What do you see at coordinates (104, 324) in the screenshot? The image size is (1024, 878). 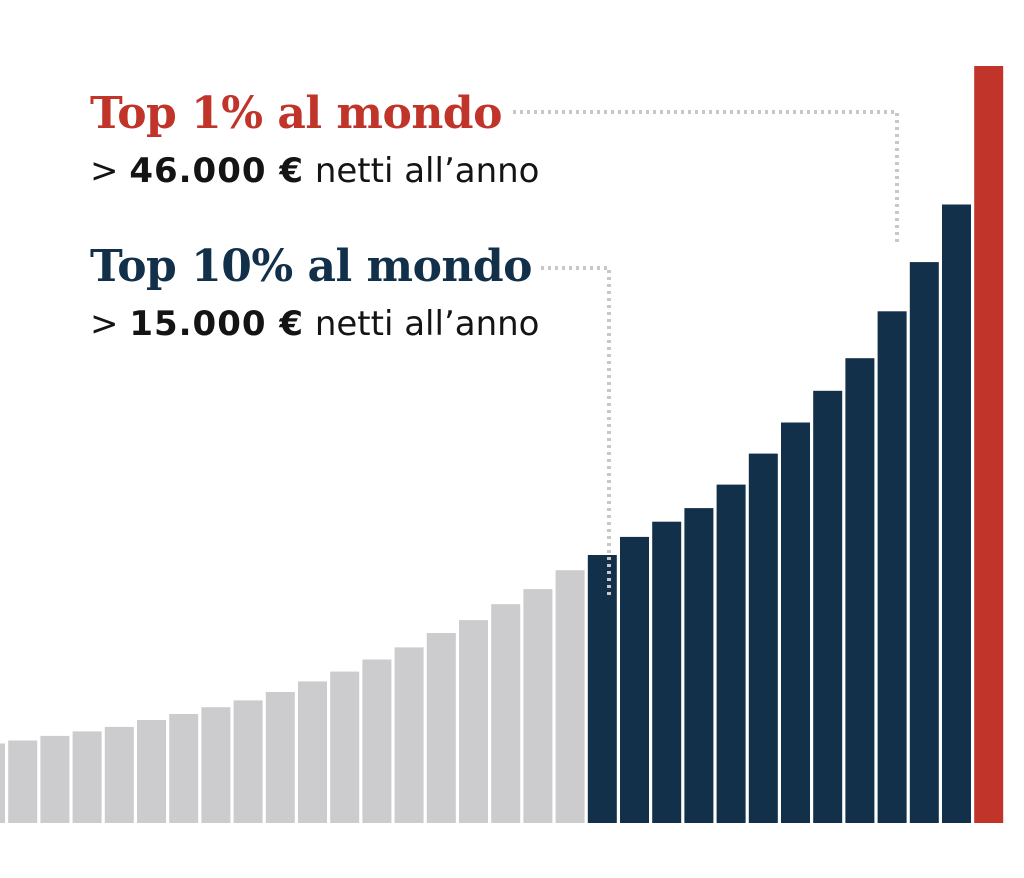 I see `top10-prefix: >` at bounding box center [104, 324].